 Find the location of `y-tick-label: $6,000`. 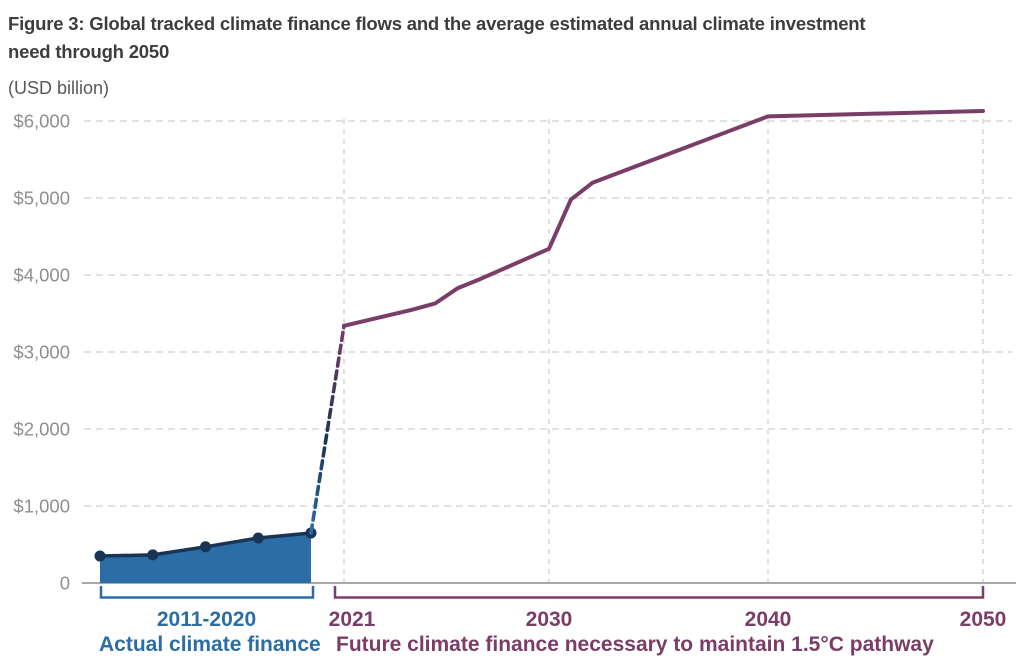

y-tick-label: $6,000 is located at coordinates (41, 121).